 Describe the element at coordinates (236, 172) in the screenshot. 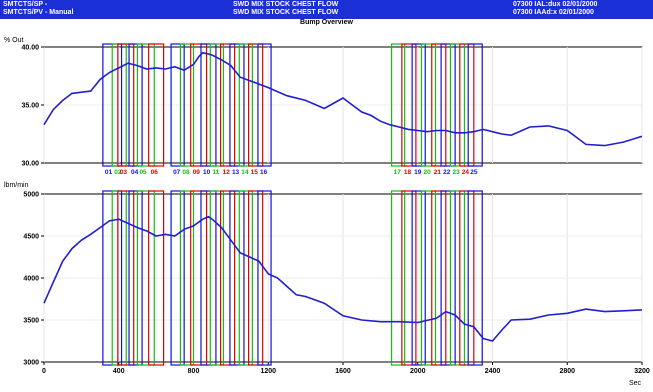

I see `bump-label: 13` at that location.